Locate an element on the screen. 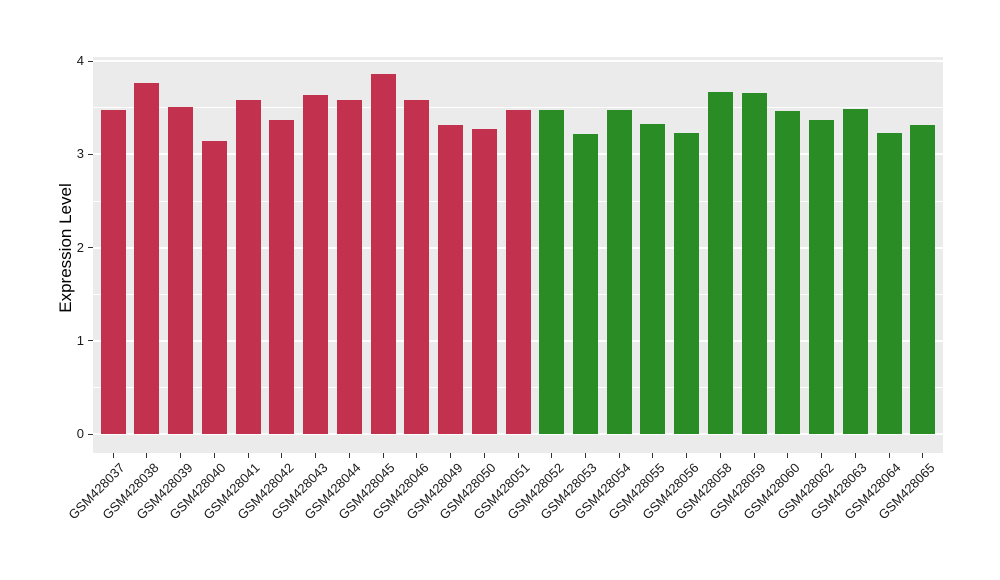 This screenshot has height=580, width=1000. bar-GSM428038 is located at coordinates (147, 258).